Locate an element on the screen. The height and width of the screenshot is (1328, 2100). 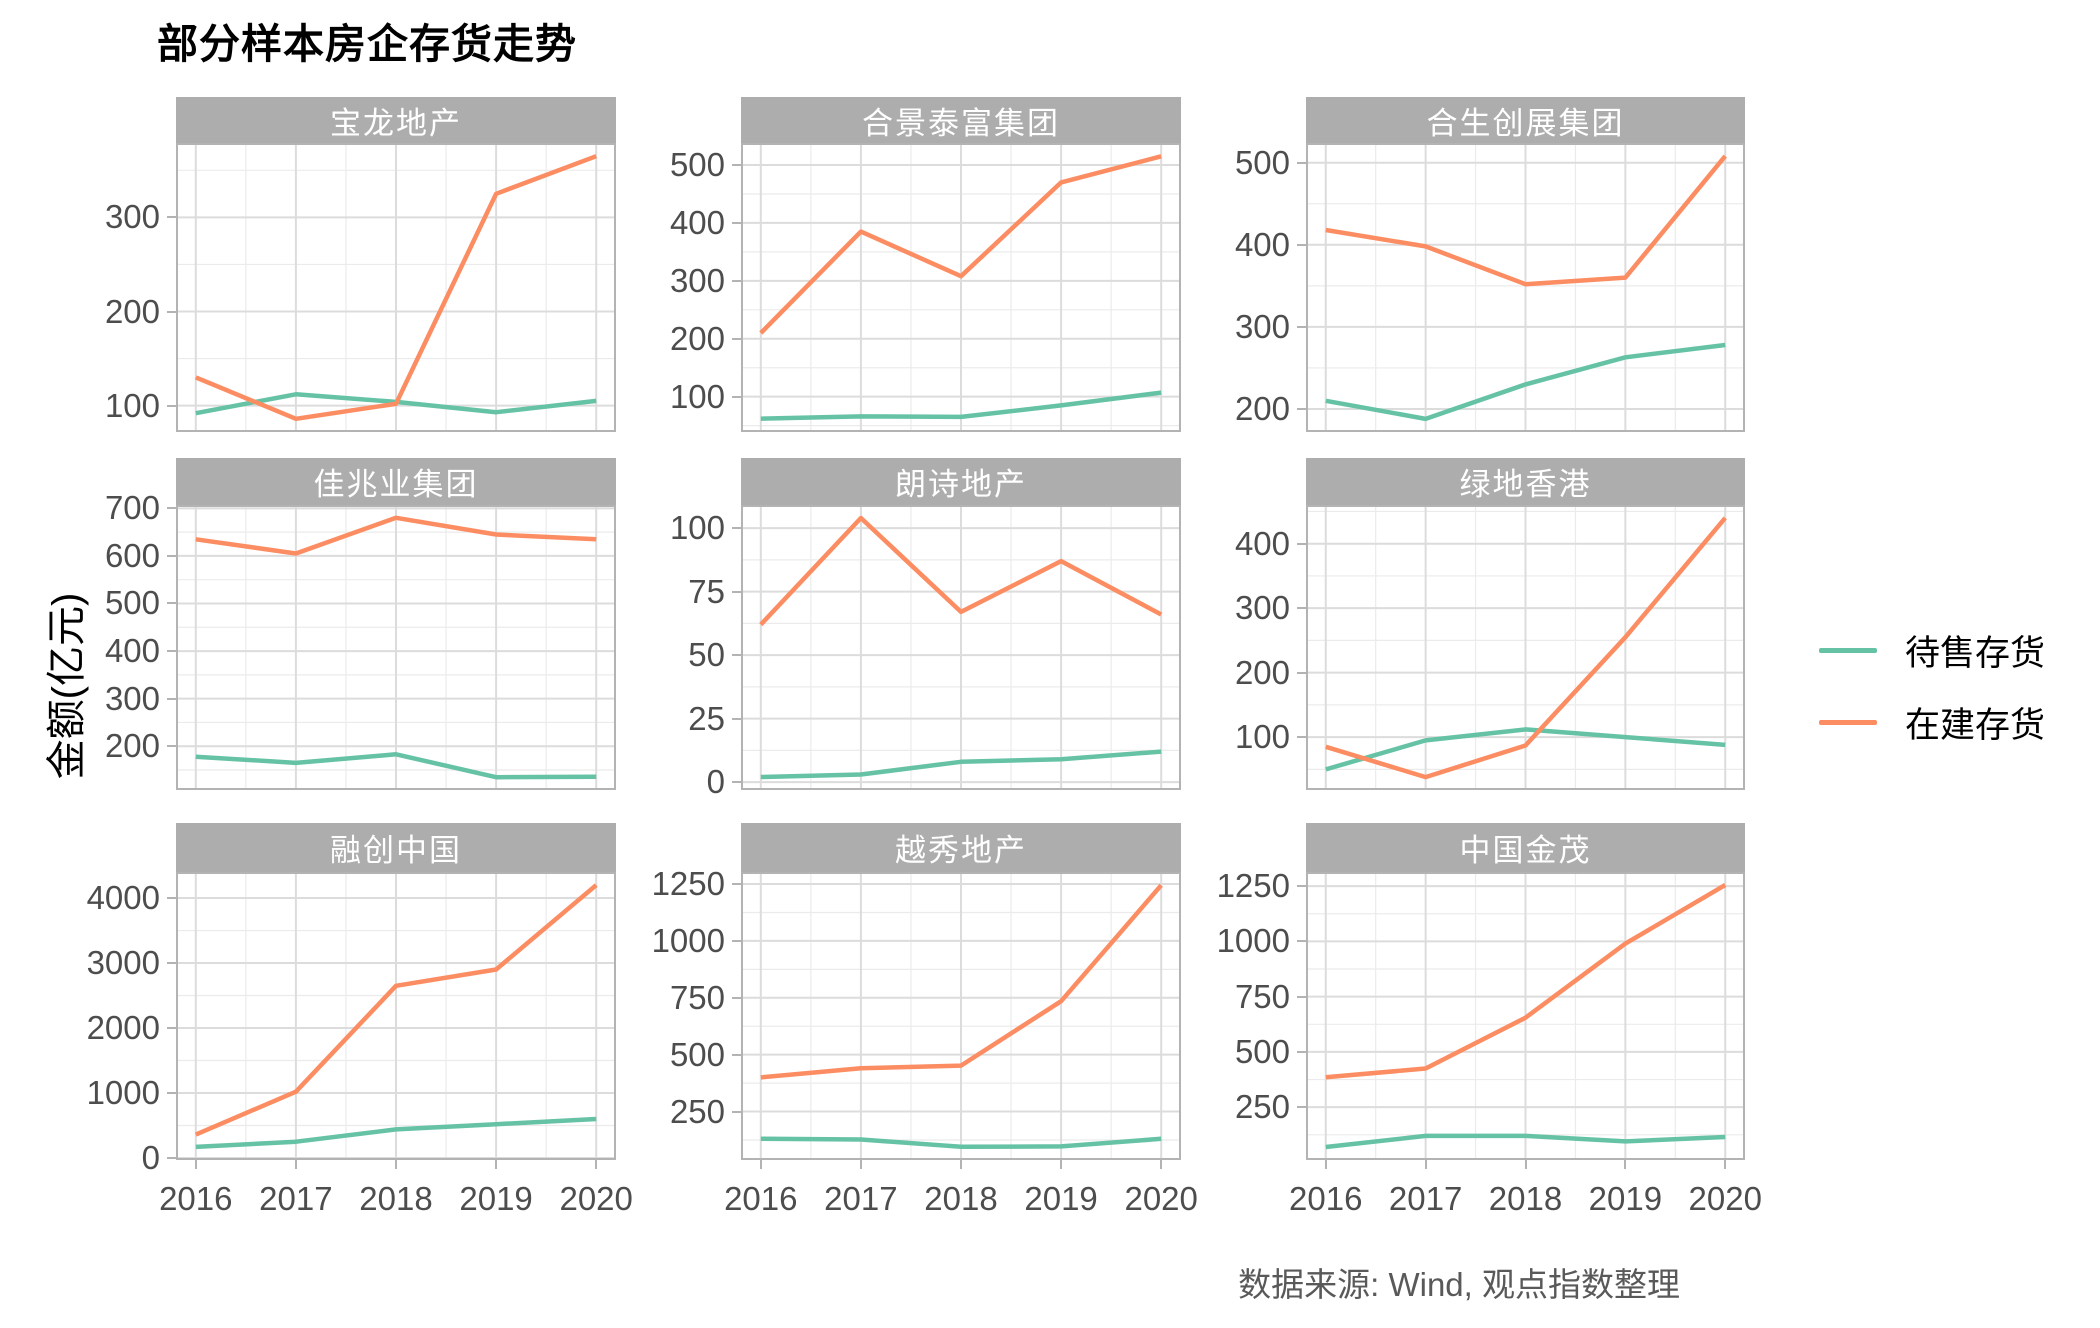
panel-plot-融创中国 is located at coordinates (396, 1016).